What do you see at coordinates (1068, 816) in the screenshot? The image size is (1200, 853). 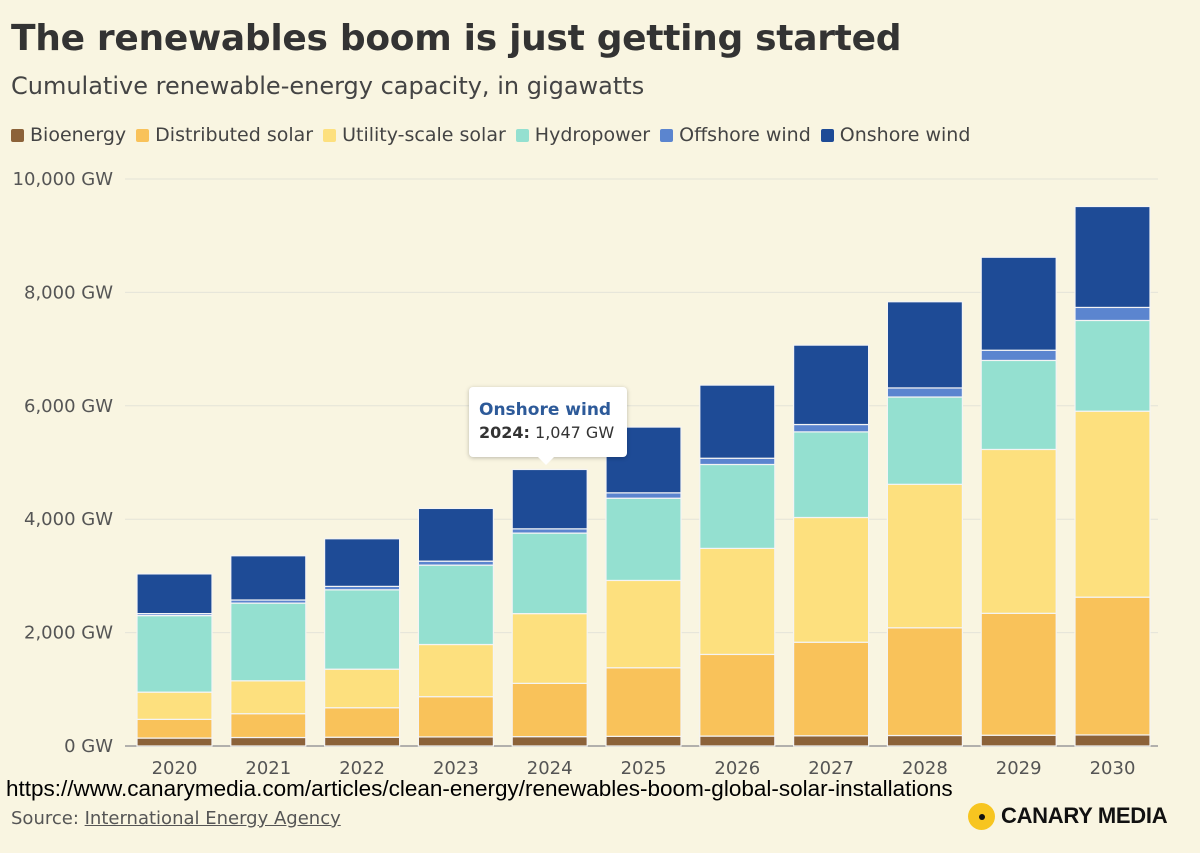 I see `brand-logo: CANARY MEDIA` at bounding box center [1068, 816].